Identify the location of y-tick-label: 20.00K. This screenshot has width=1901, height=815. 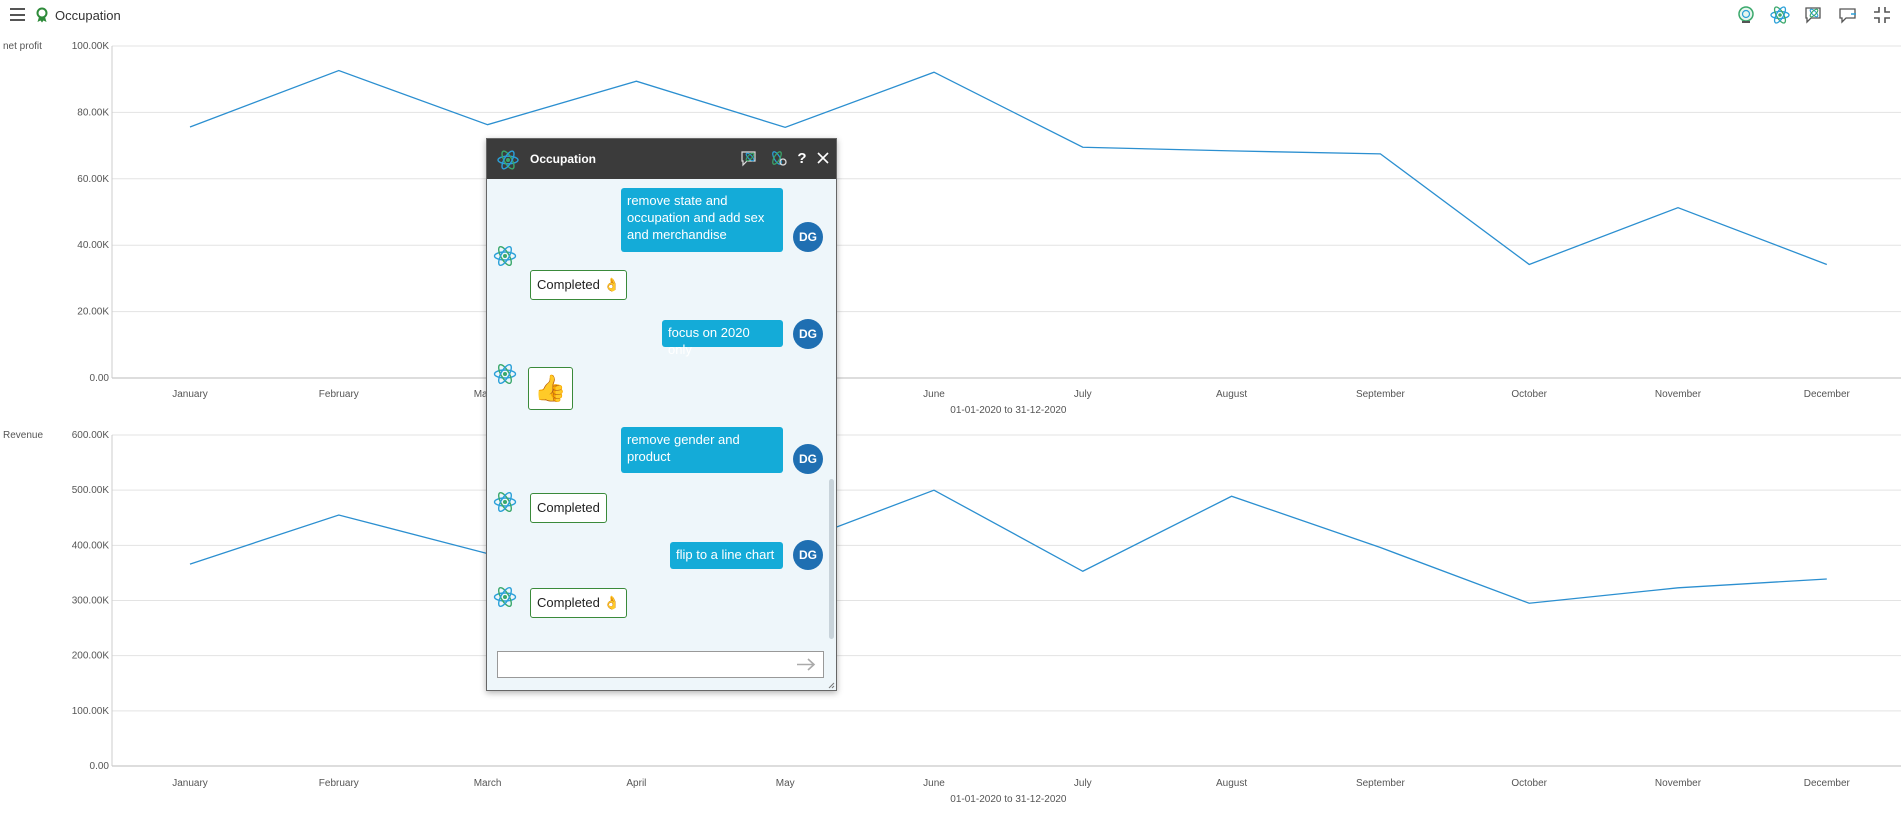
(93, 312).